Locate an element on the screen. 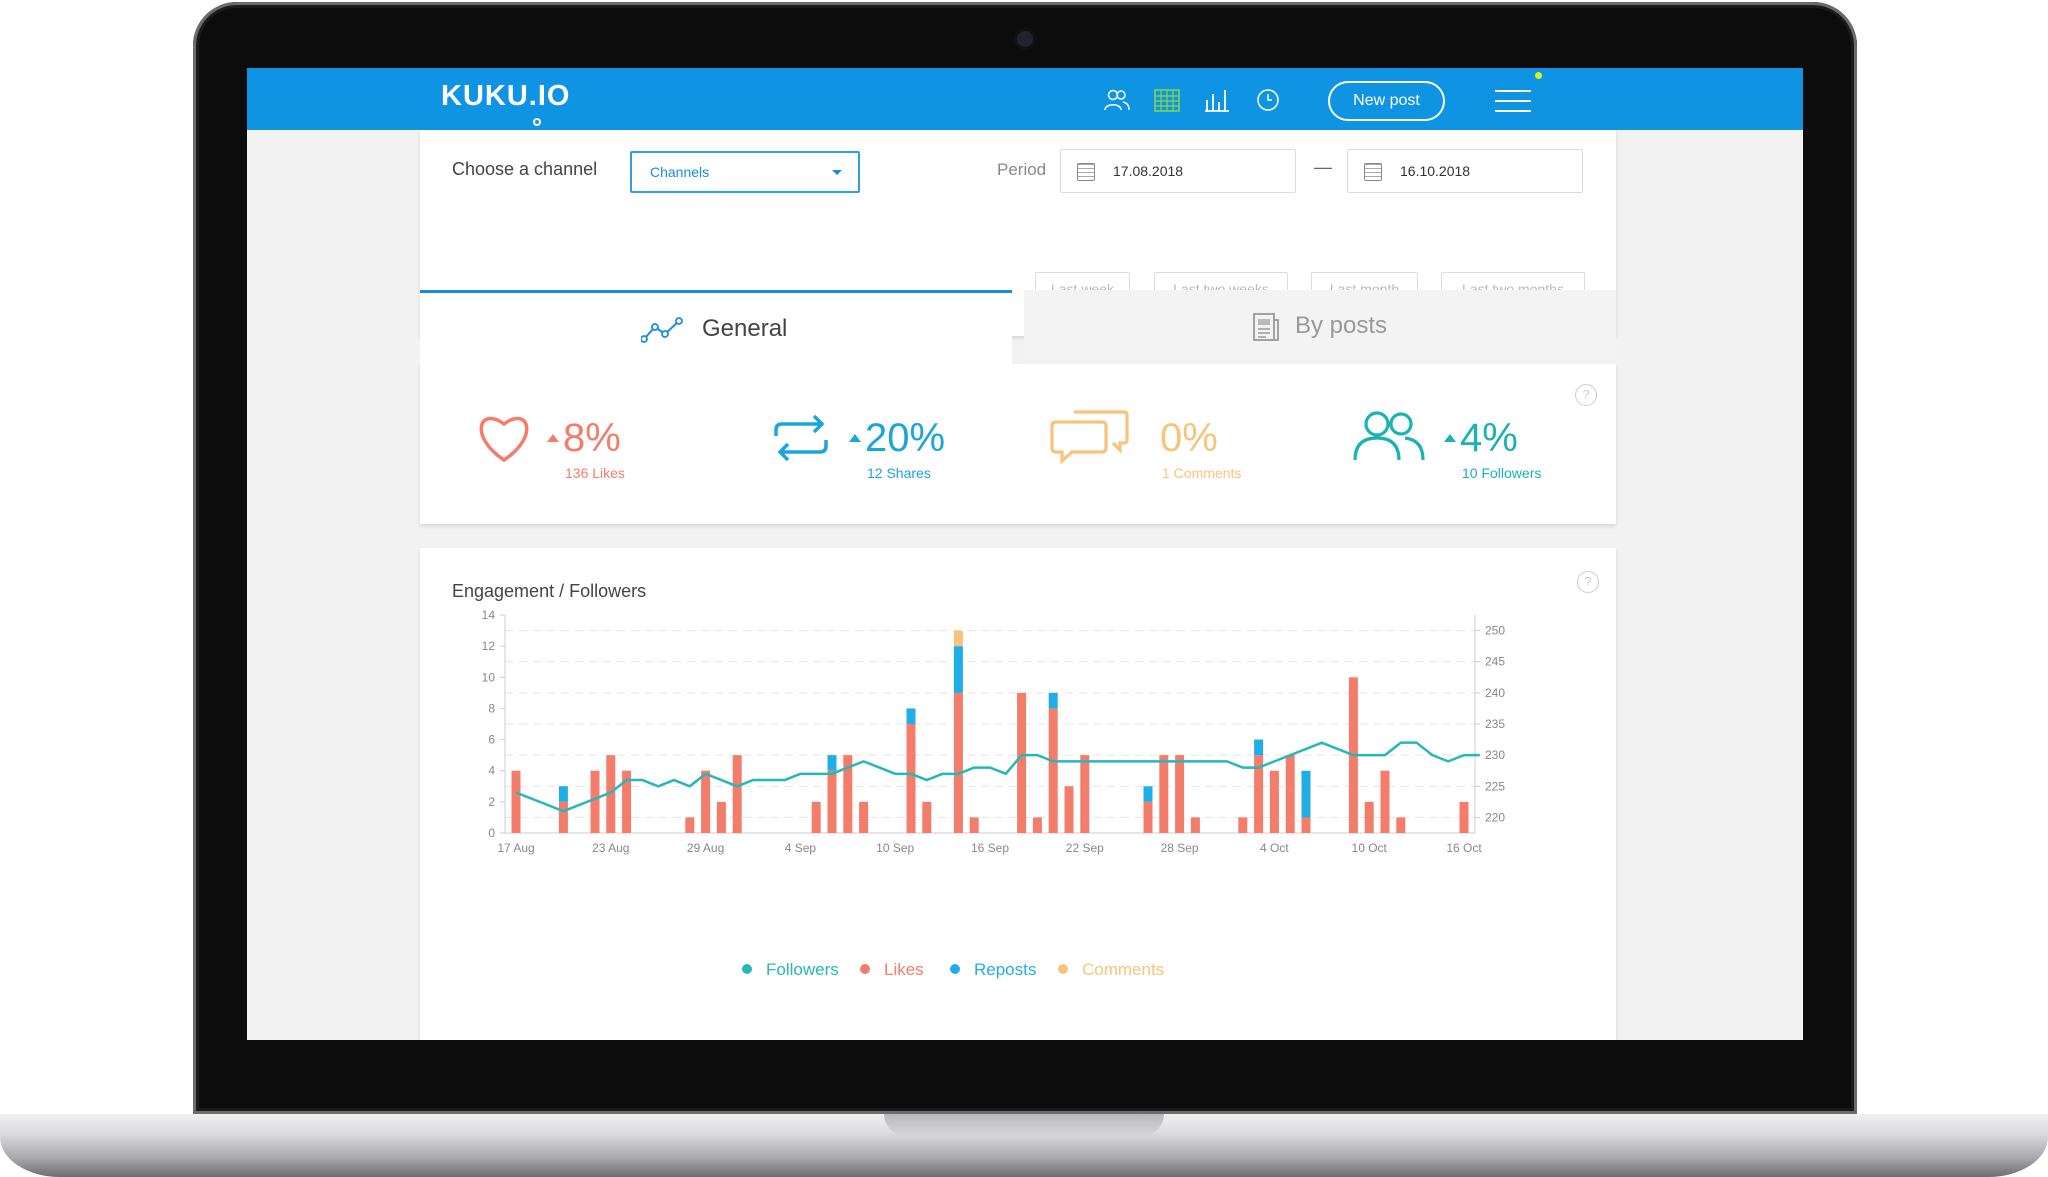 The width and height of the screenshot is (2048, 1177). laptop-base-notch is located at coordinates (1024, 1125).